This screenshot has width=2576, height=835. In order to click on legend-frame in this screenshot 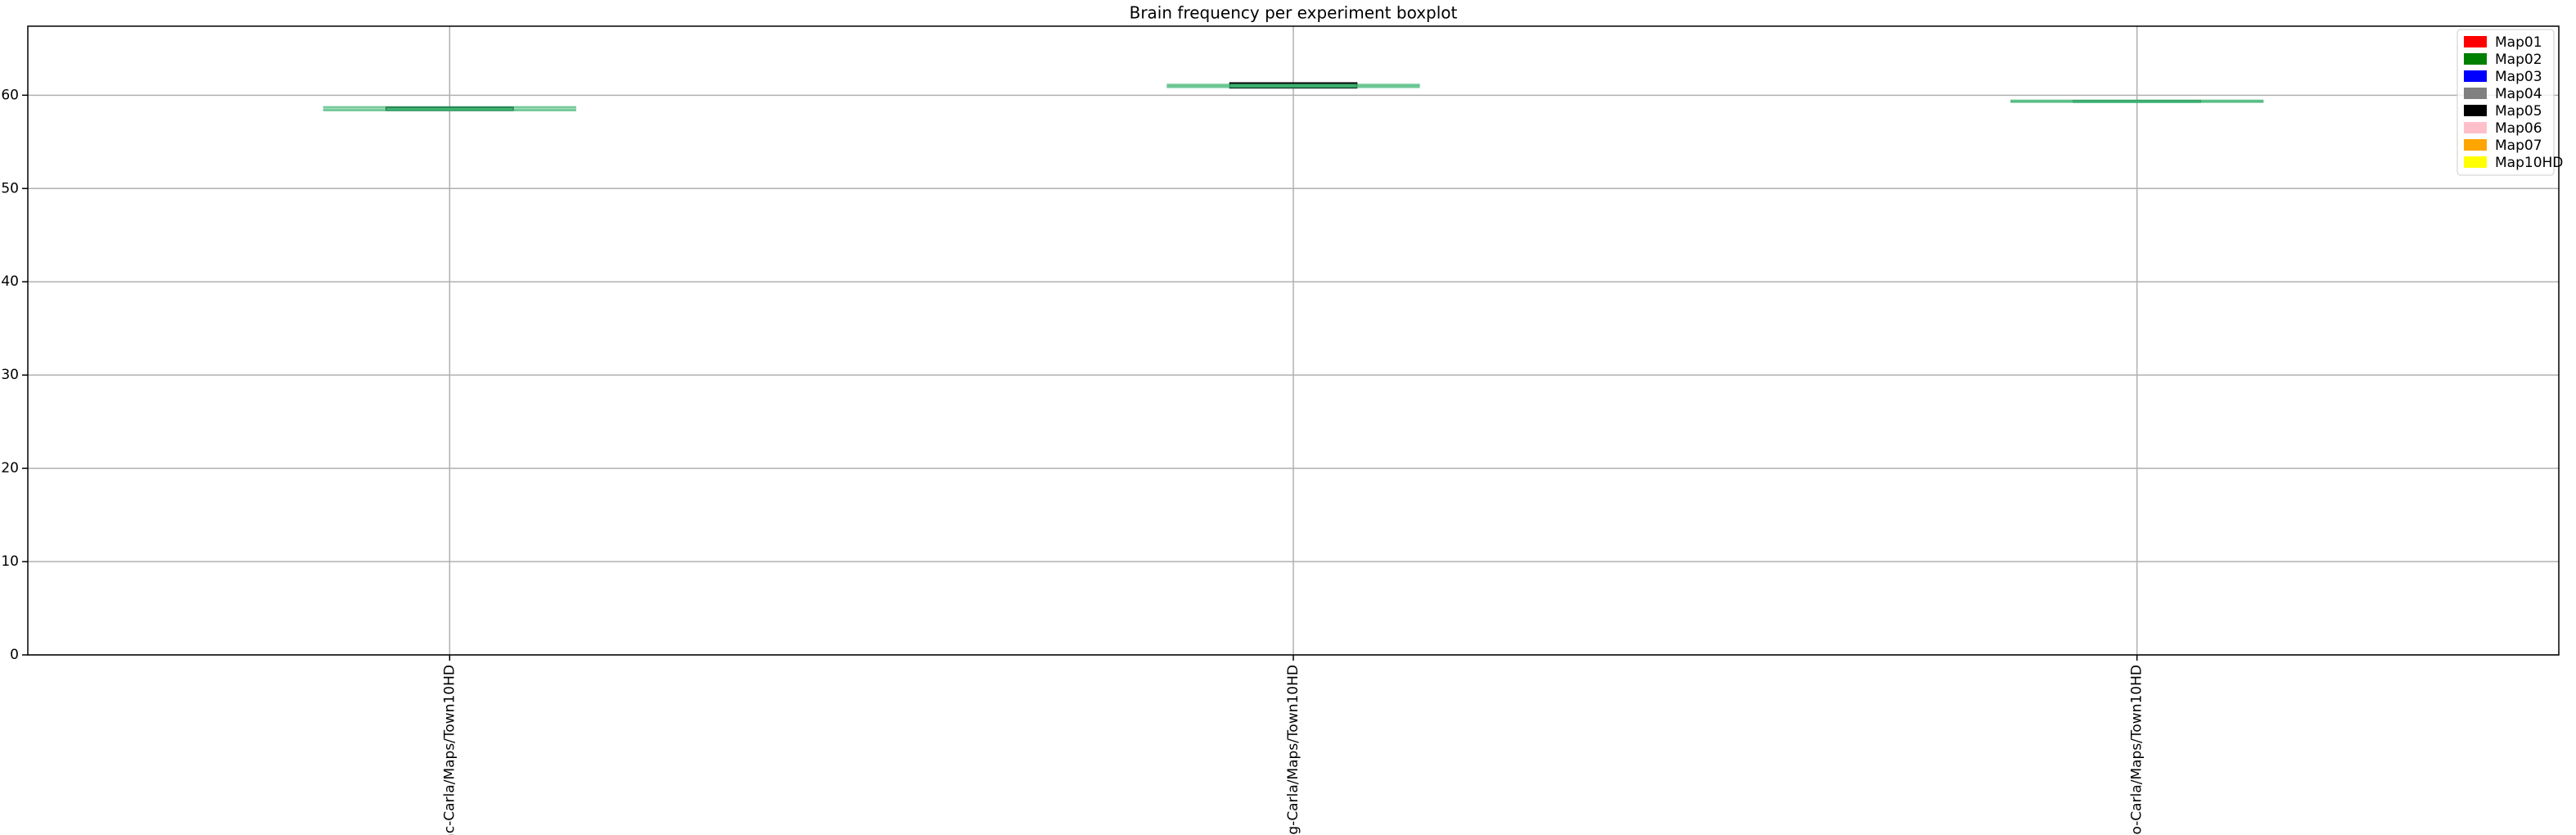, I will do `click(2505, 102)`.